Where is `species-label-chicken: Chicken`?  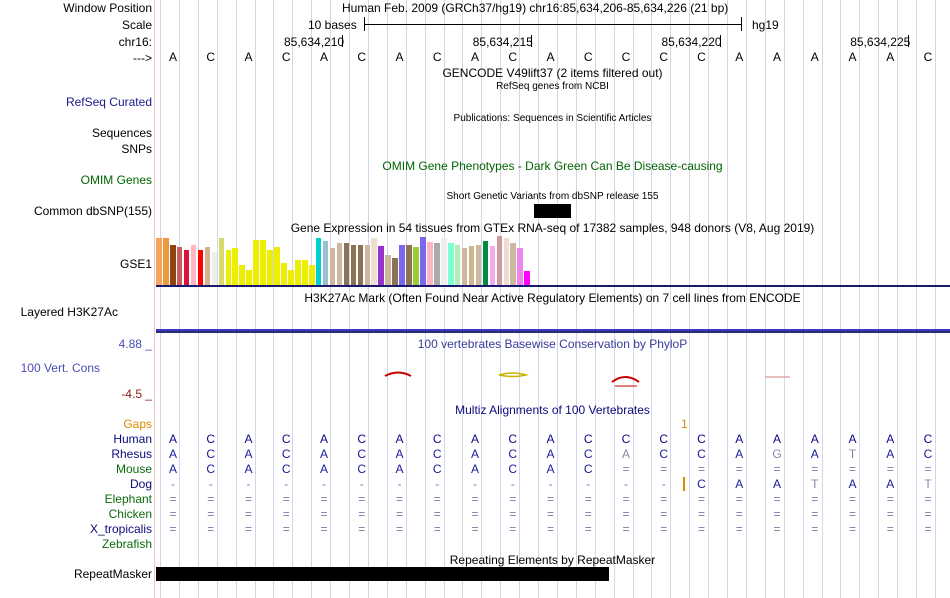 species-label-chicken: Chicken is located at coordinates (130, 514).